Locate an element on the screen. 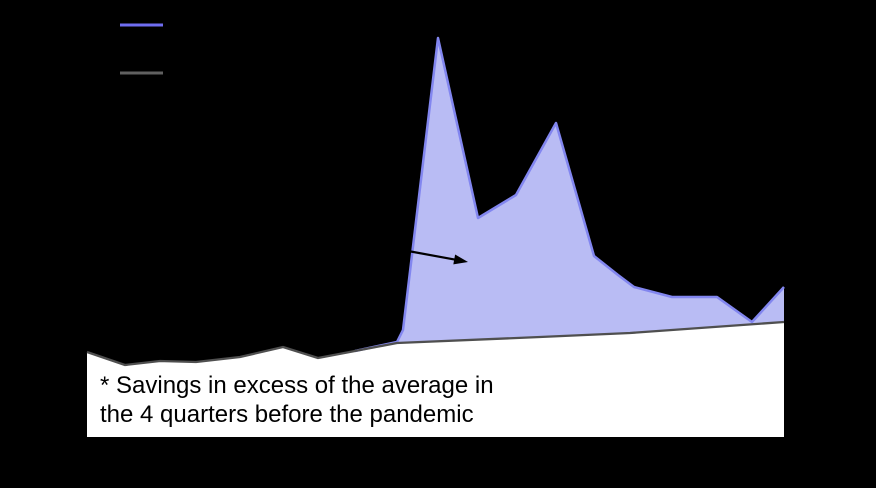 Image resolution: width=876 pixels, height=488 pixels. footnote-line-2: the 4 quarters before the pandemic is located at coordinates (287, 414).